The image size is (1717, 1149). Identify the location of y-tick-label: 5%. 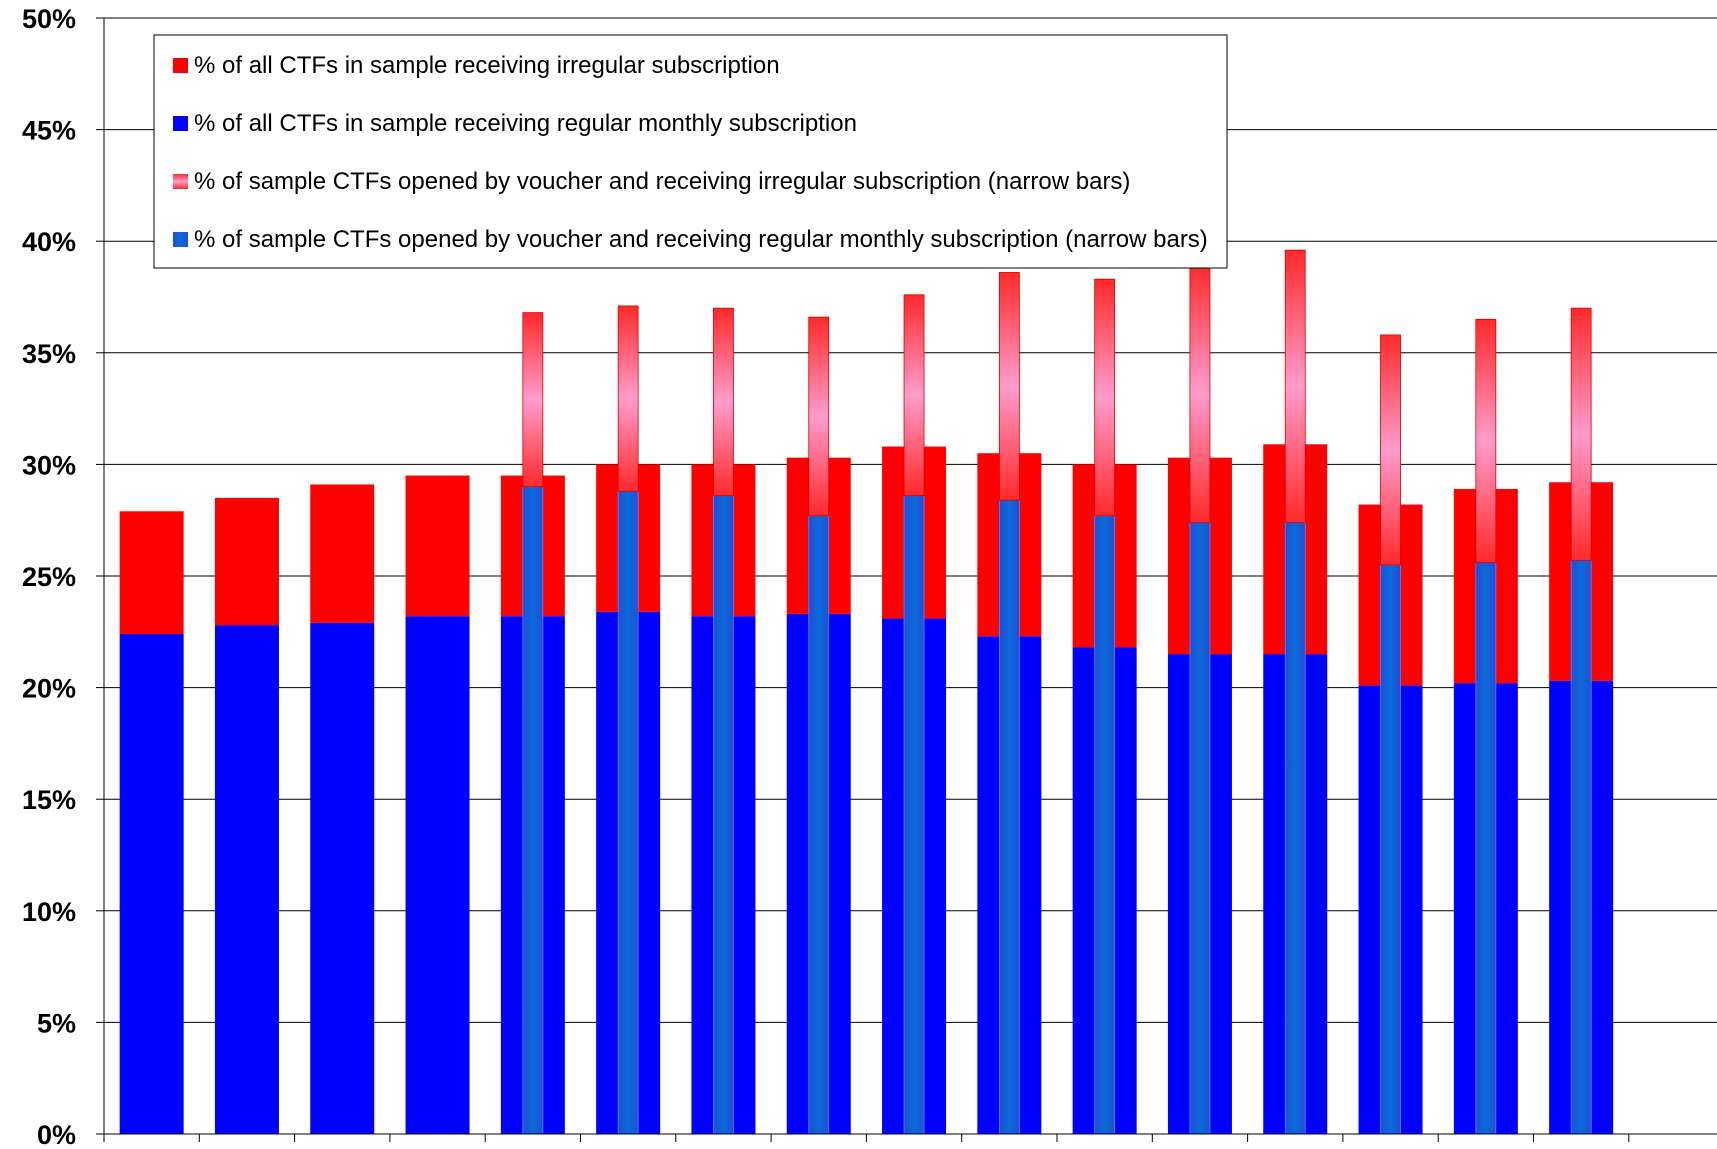
(56, 1023).